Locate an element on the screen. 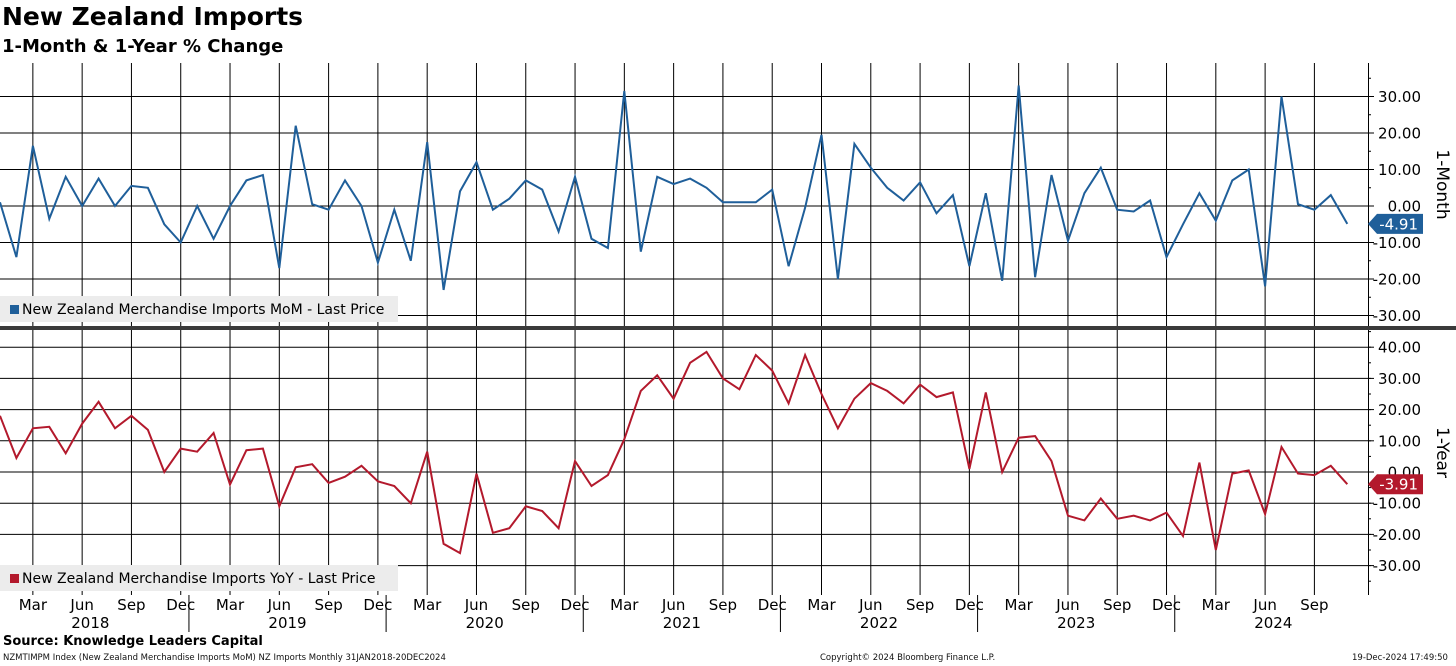 The image size is (1456, 666). y-tick-label-mom: 30.00 is located at coordinates (1399, 97).